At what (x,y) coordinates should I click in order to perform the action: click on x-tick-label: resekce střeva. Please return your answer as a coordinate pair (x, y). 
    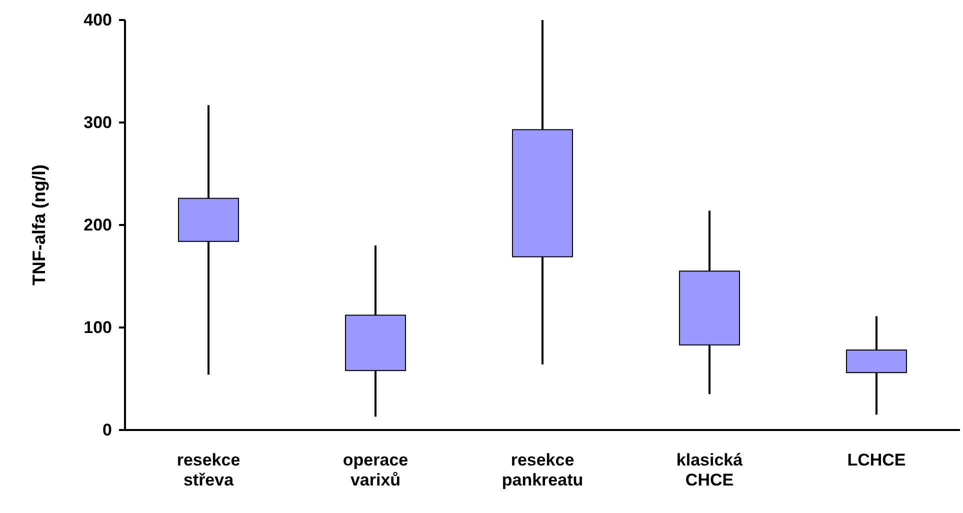
    Looking at the image, I should click on (208, 470).